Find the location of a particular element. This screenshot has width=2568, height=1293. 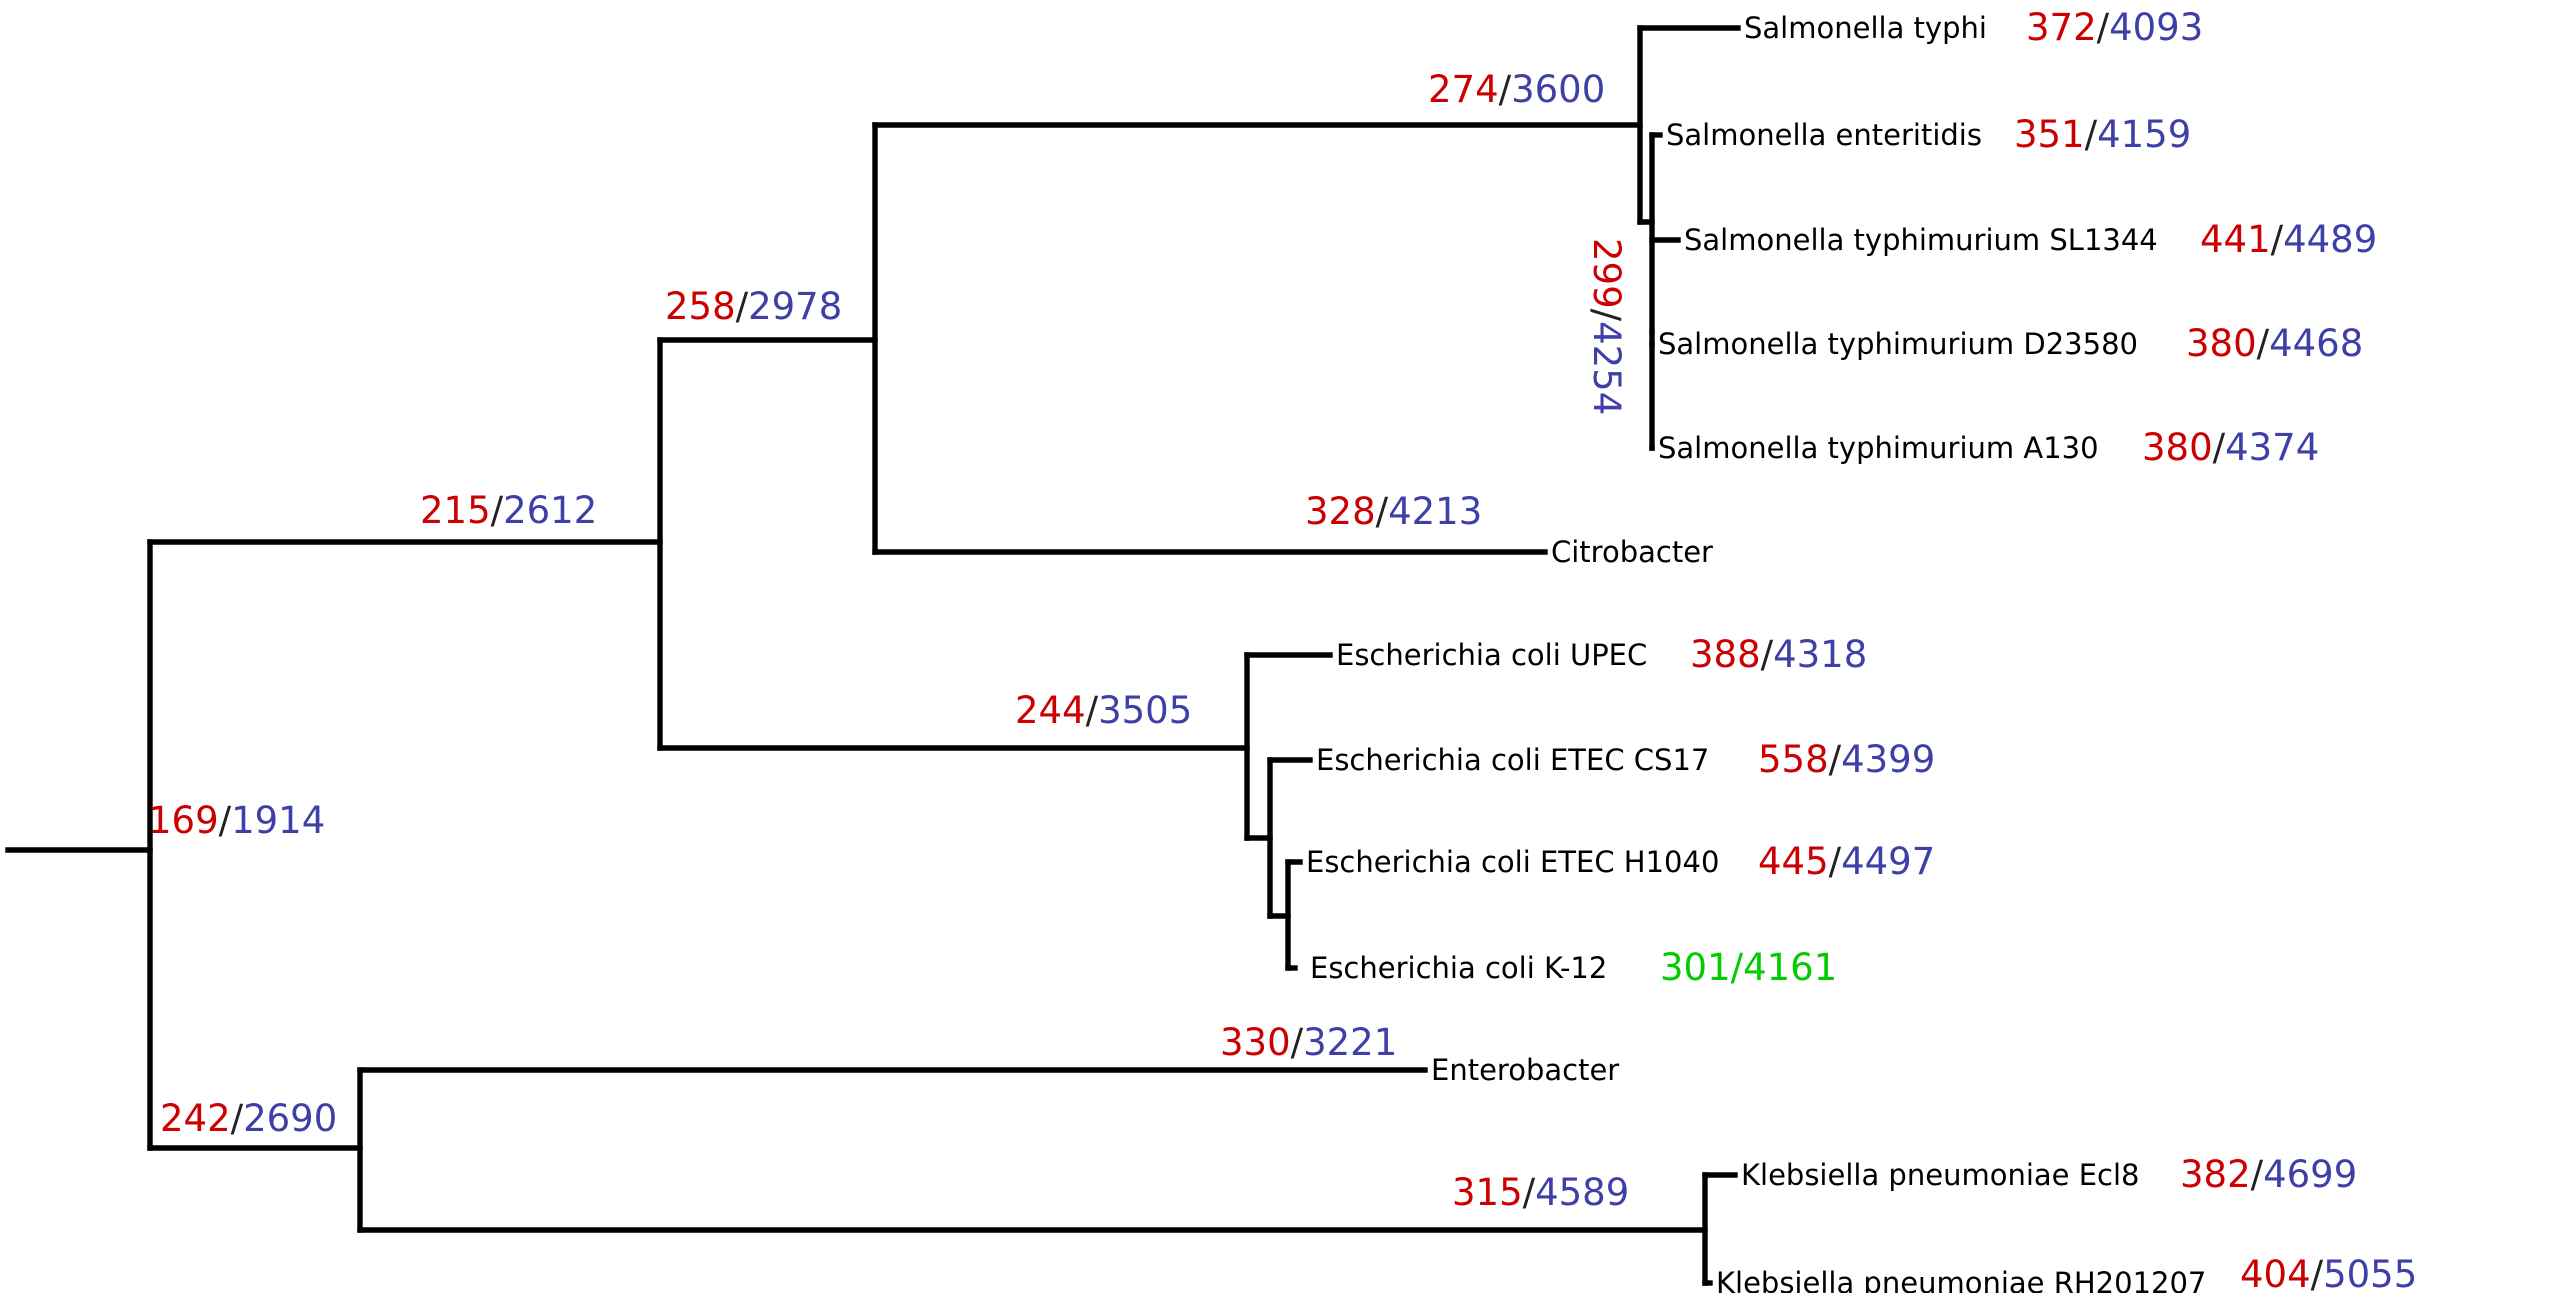

unique-count-red: 372 is located at coordinates (2061, 27).